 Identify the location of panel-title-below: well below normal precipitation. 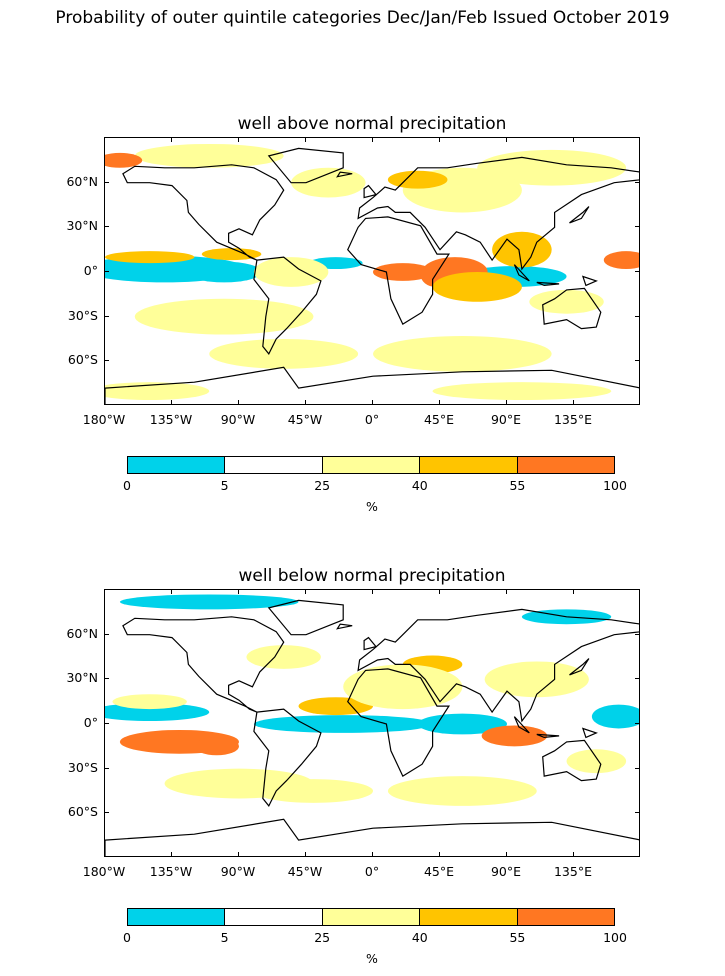
(372, 576).